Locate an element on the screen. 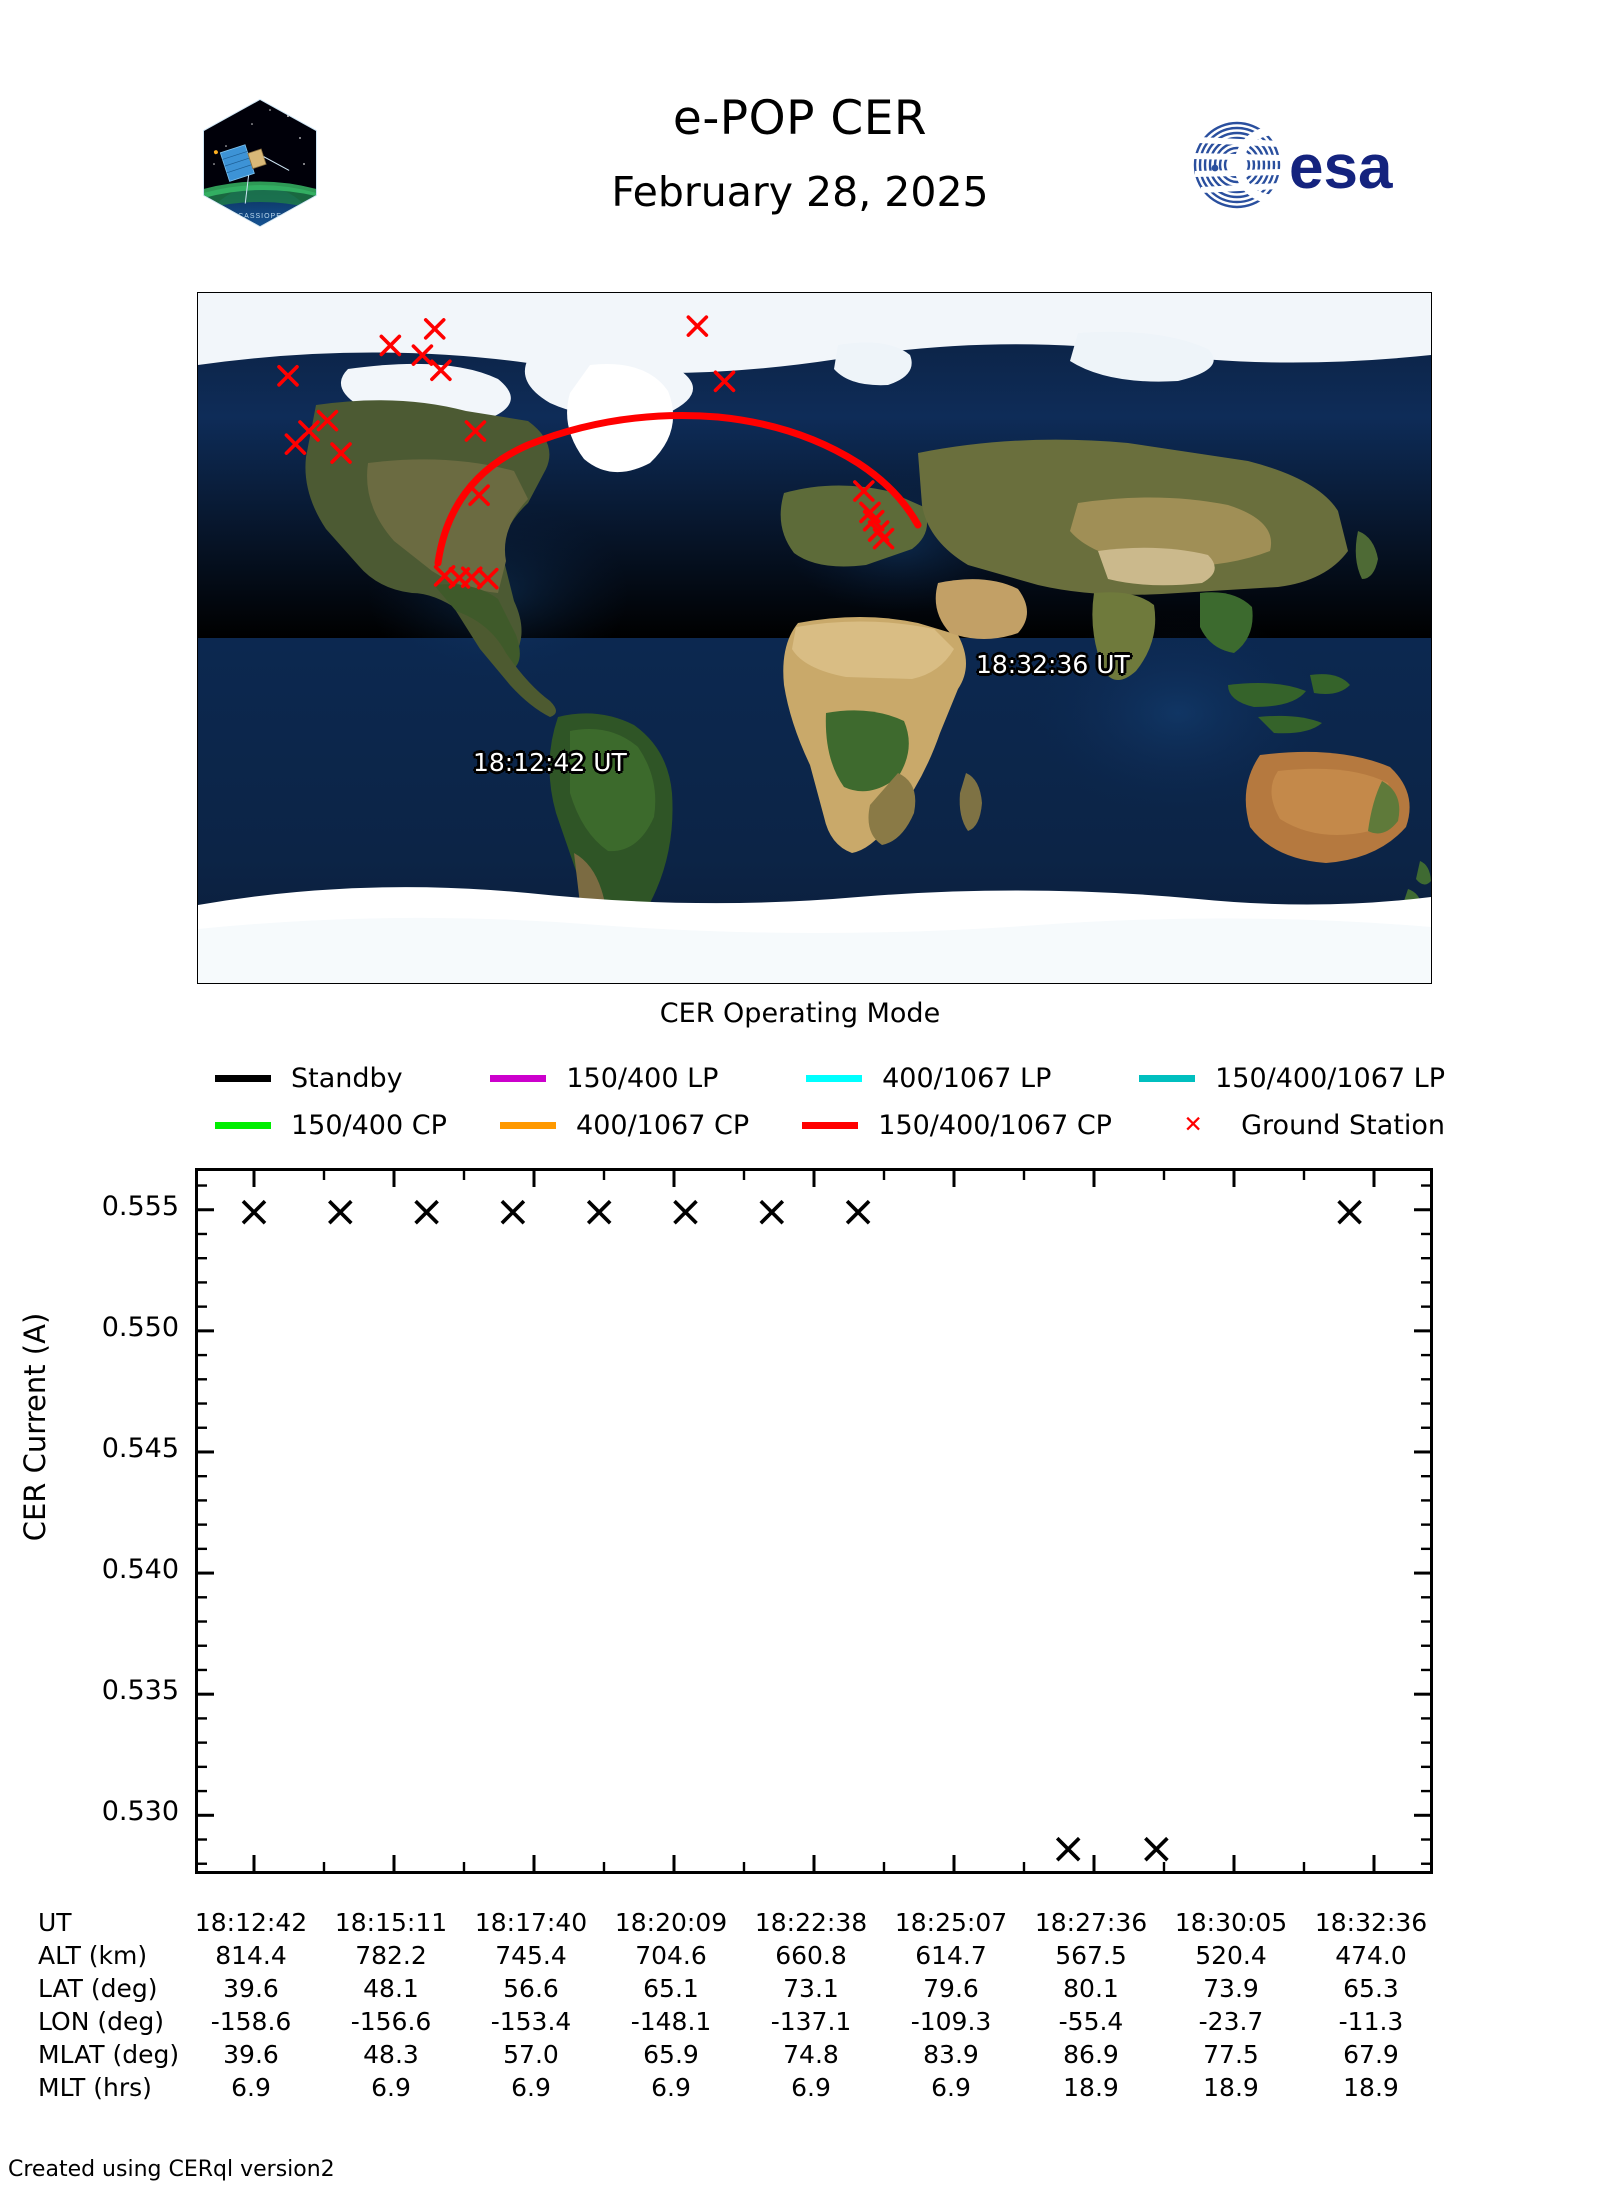 This screenshot has height=2200, width=1600. legend-label-150-400-1067-cp: 150/400/1067 CP is located at coordinates (995, 1125).